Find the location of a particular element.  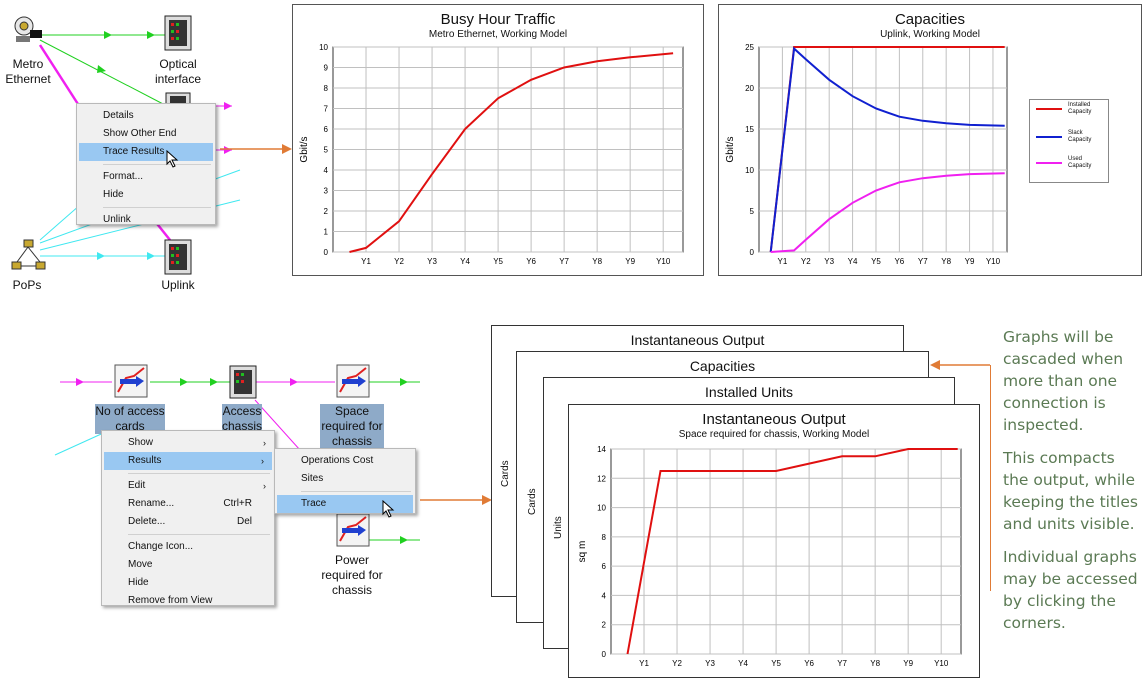

submenu-item-trace: Trace is located at coordinates (345, 504).